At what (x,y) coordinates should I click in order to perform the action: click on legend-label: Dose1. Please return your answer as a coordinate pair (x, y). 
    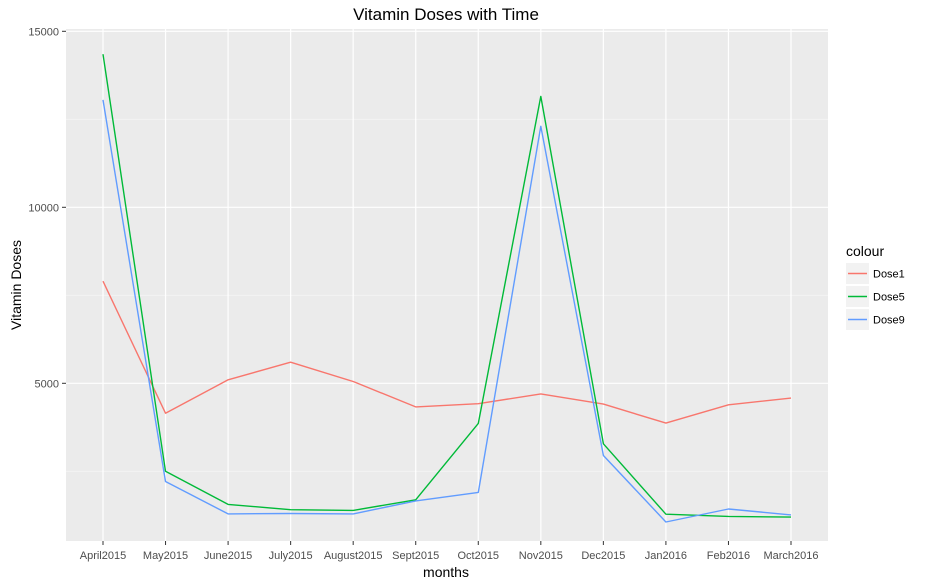
    Looking at the image, I should click on (889, 275).